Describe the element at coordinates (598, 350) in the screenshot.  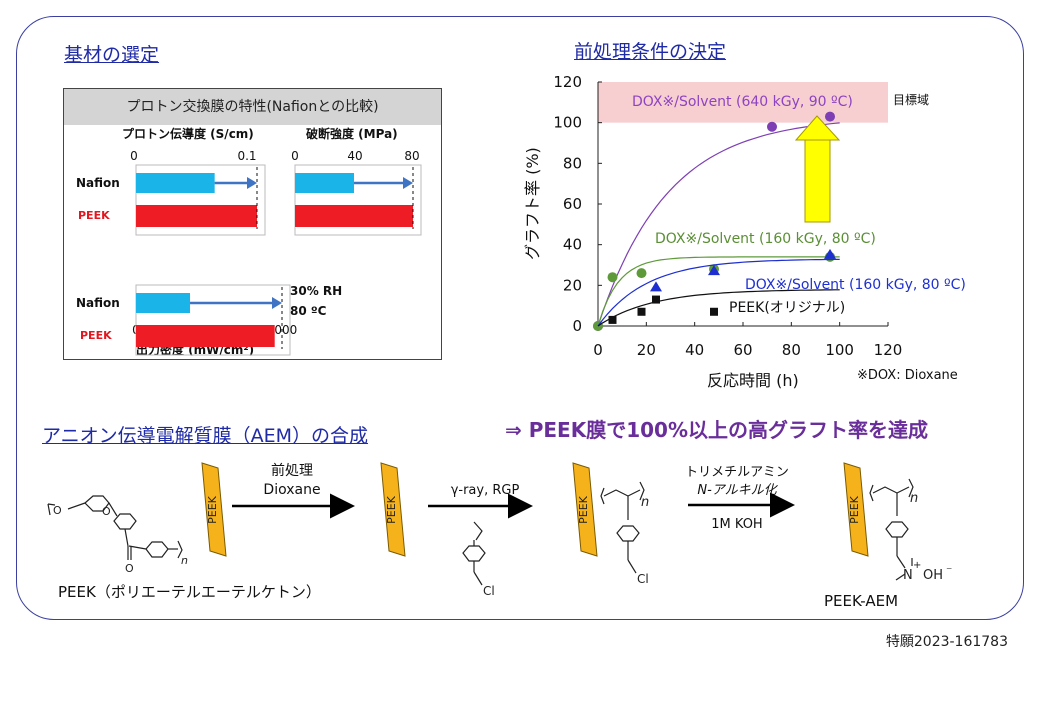
I see `x-tick-label: 0` at that location.